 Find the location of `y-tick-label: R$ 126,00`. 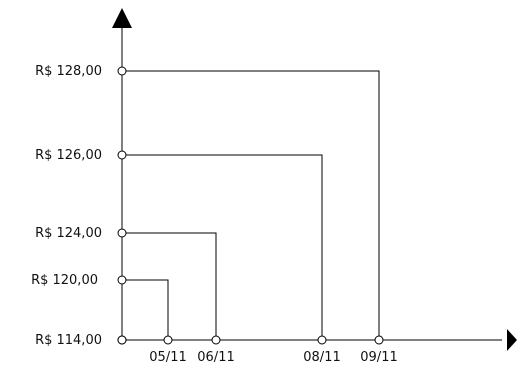

y-tick-label: R$ 126,00 is located at coordinates (68, 155).